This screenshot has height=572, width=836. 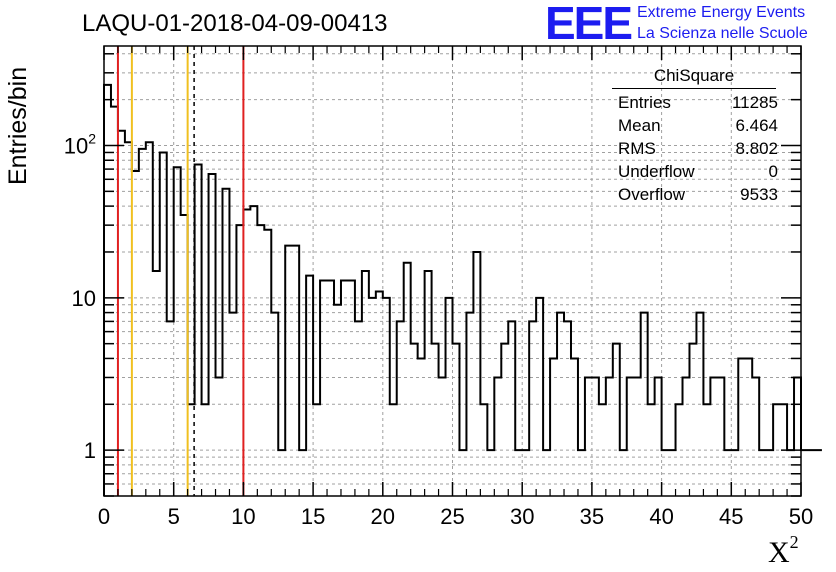 What do you see at coordinates (92, 138) in the screenshot?
I see `y-tick-label-sup: 2` at bounding box center [92, 138].